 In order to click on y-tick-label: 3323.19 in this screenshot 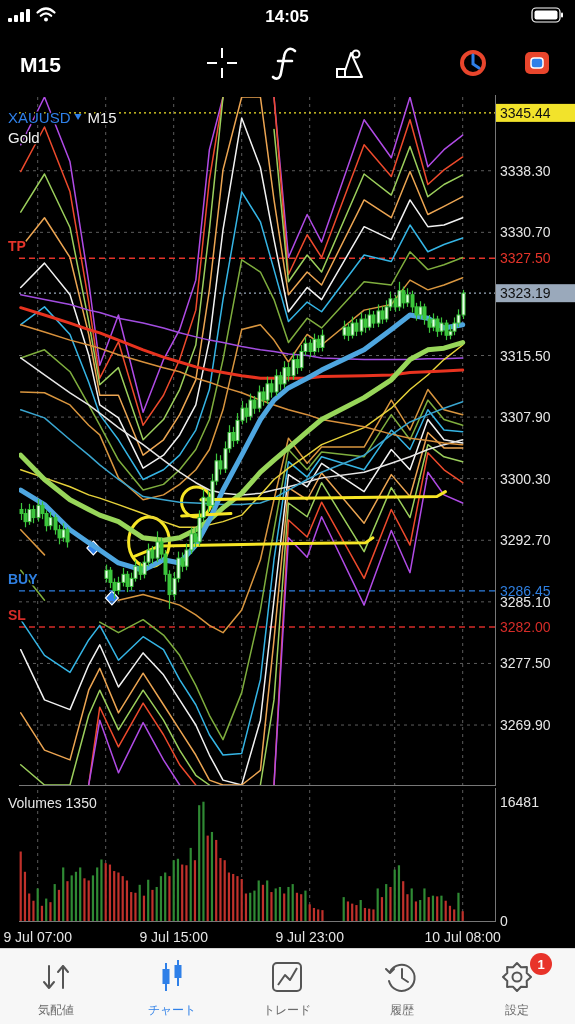, I will do `click(525, 293)`.